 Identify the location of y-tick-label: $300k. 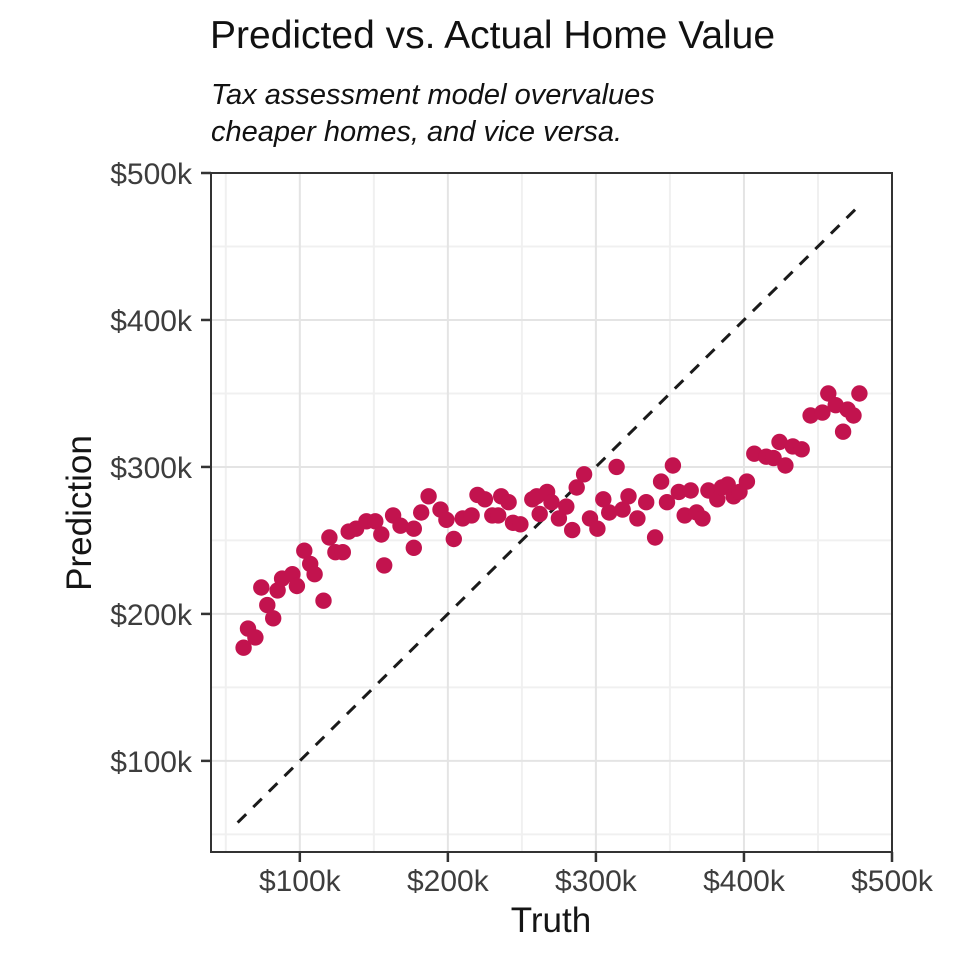
(151, 468).